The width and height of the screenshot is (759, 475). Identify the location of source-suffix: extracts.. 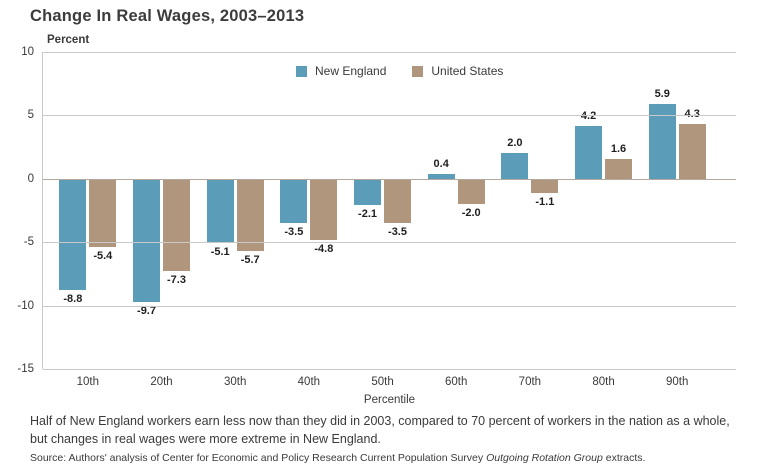
(624, 458).